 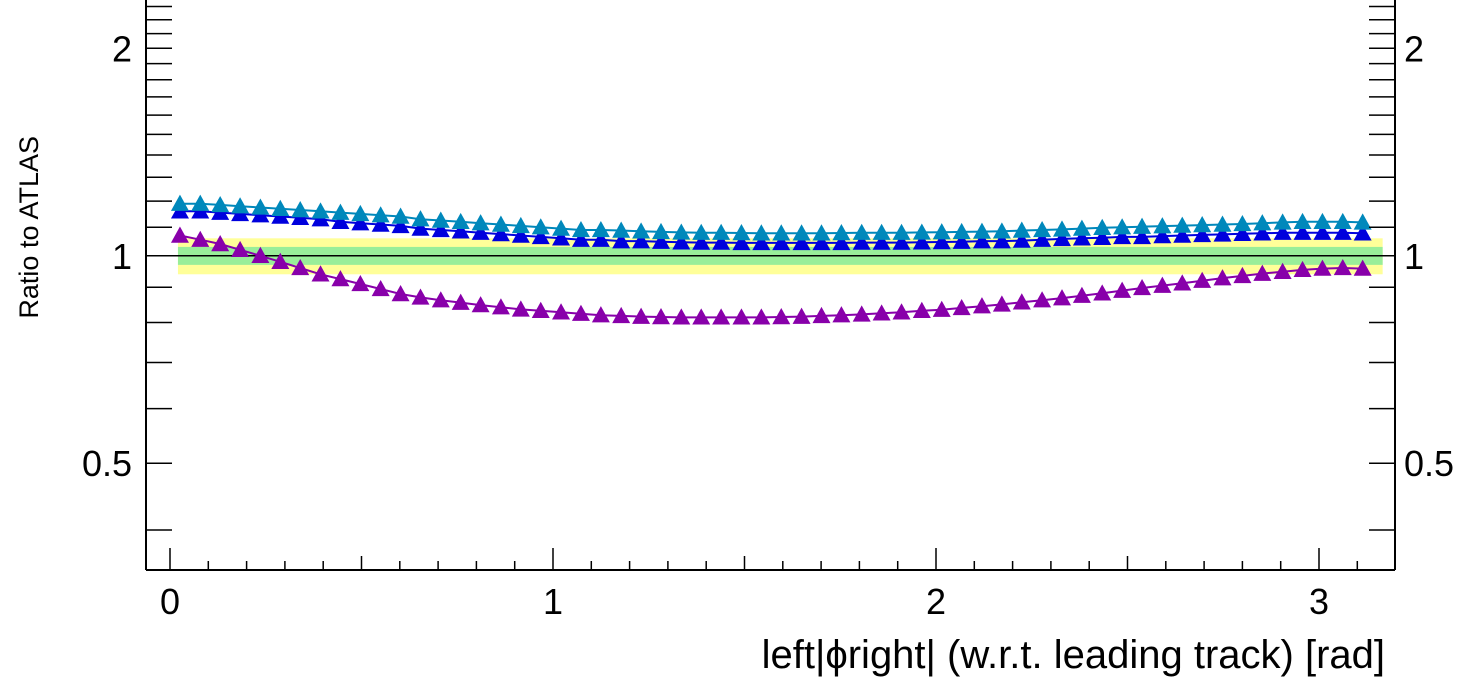 I want to click on y-tick-label-right: 1, so click(x=1414, y=256).